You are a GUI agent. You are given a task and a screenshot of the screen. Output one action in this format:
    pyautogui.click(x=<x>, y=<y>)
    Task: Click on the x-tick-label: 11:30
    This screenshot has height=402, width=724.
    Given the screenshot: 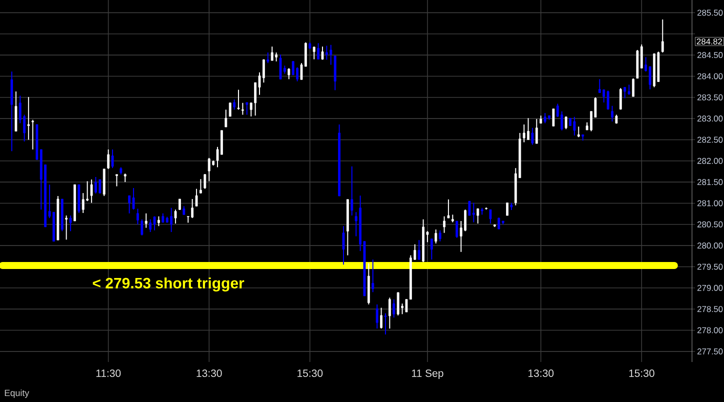 What is the action you would take?
    pyautogui.click(x=108, y=373)
    